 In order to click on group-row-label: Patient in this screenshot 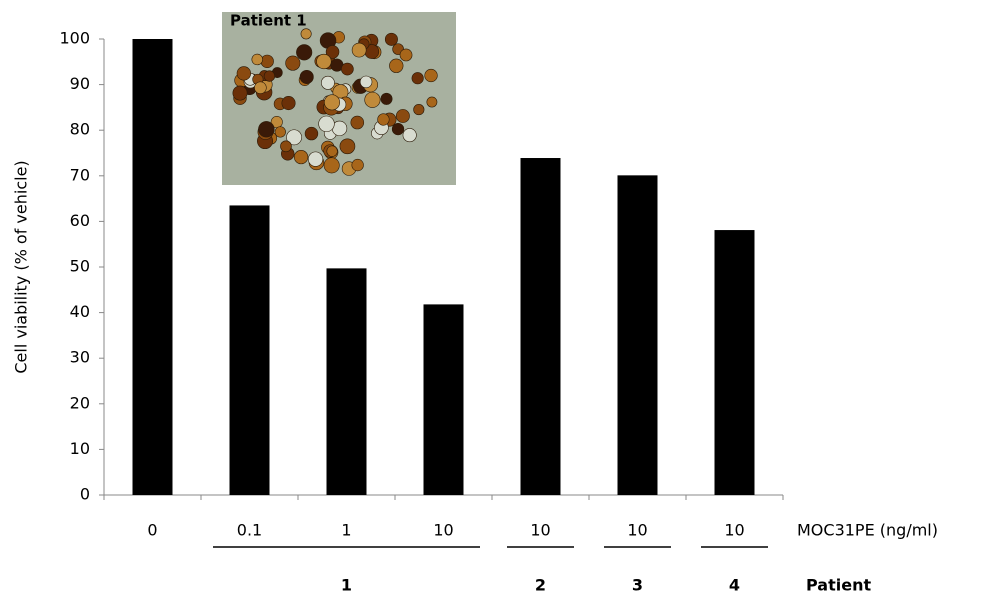, I will do `click(838, 585)`.